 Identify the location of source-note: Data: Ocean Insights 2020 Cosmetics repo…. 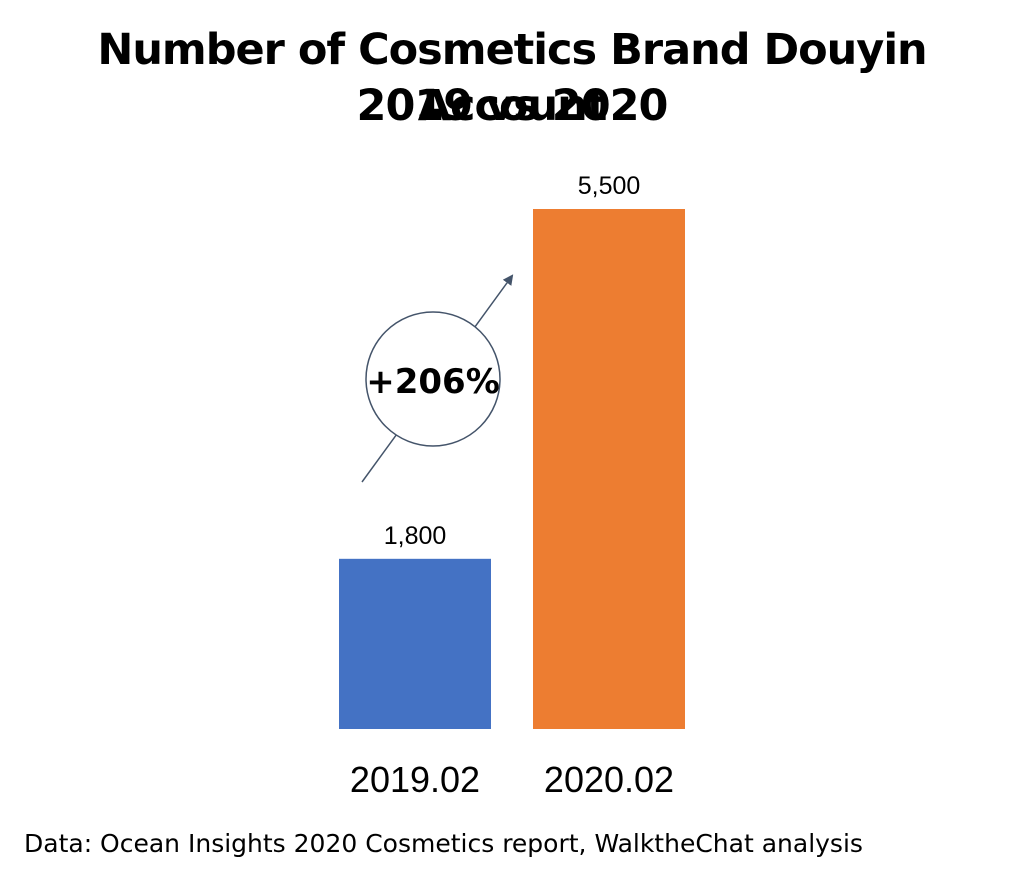
(443, 843).